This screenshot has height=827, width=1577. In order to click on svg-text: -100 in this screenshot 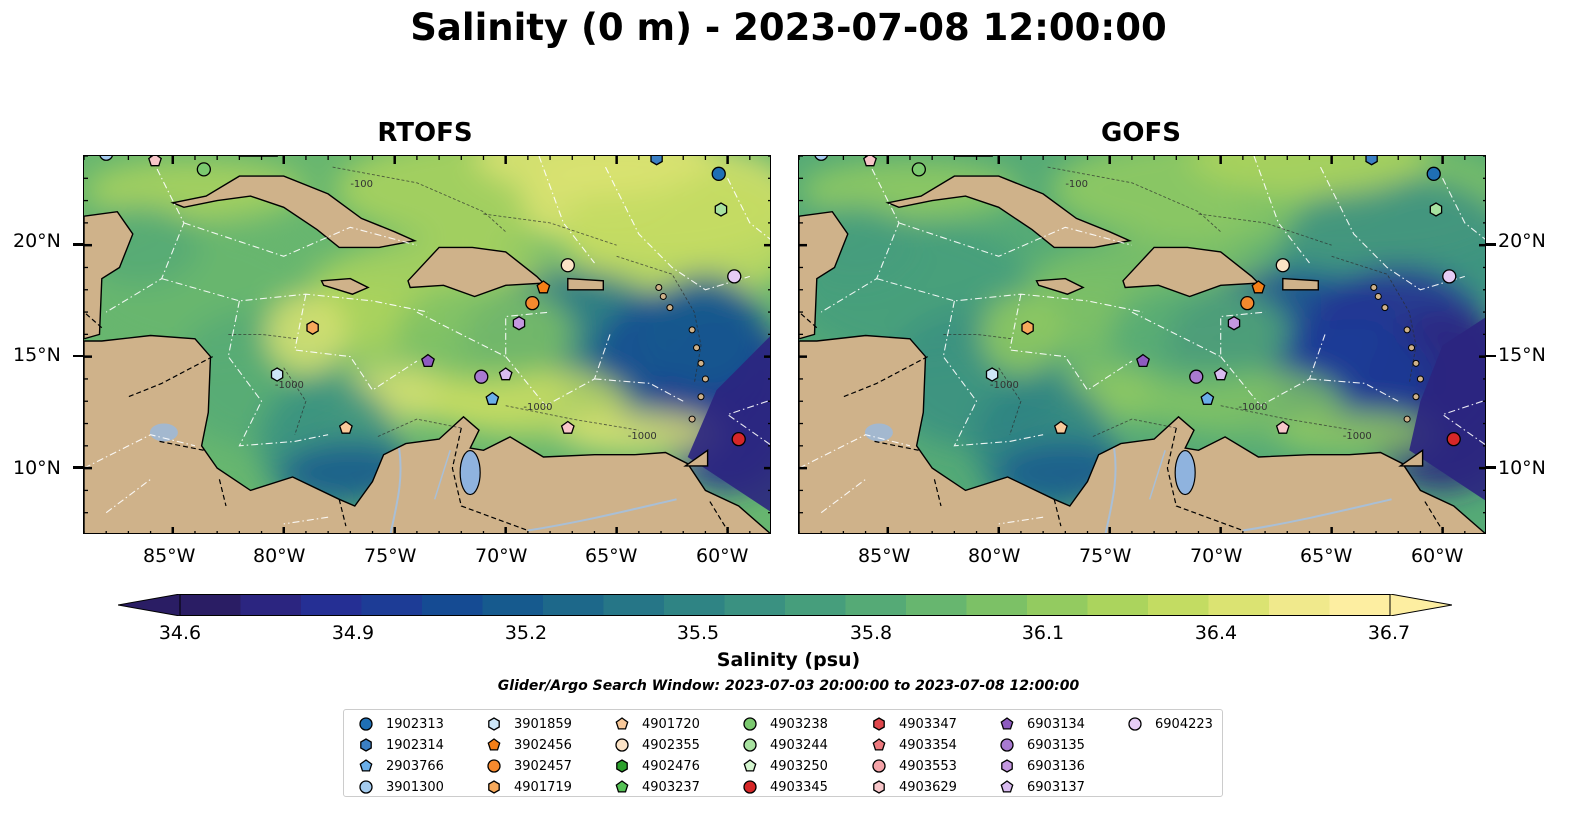, I will do `click(361, 184)`.